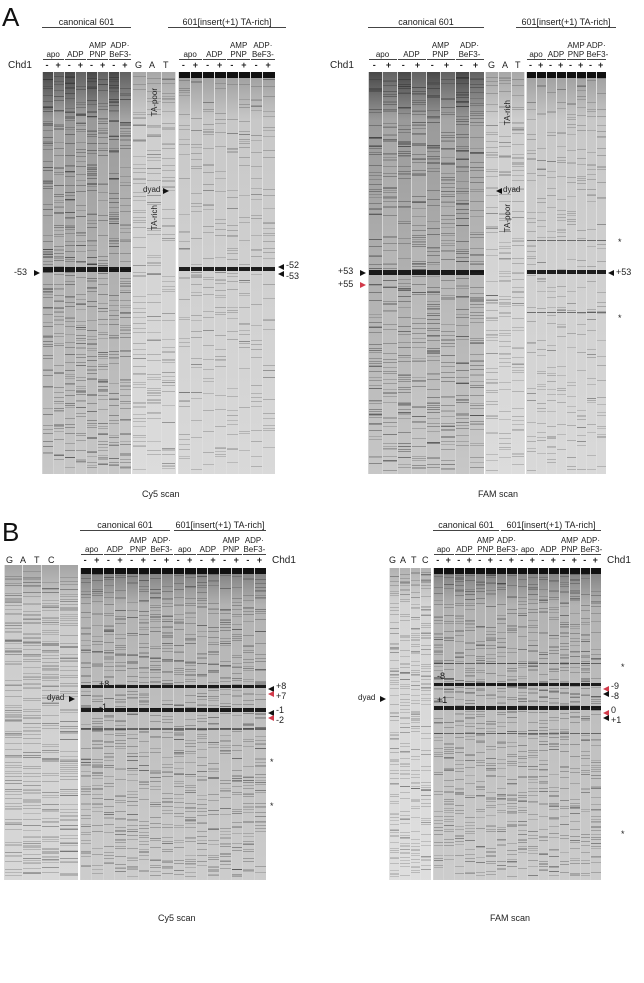 The width and height of the screenshot is (644, 983). What do you see at coordinates (591, 545) in the screenshot?
I see `condition-label: ADP· BeF3-` at bounding box center [591, 545].